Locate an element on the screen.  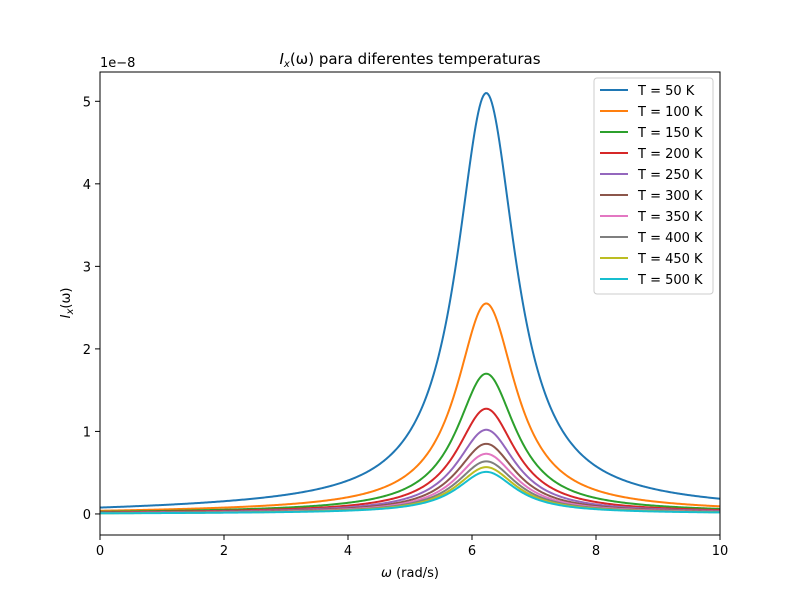
y-tick-label: 0 is located at coordinates (87, 515).